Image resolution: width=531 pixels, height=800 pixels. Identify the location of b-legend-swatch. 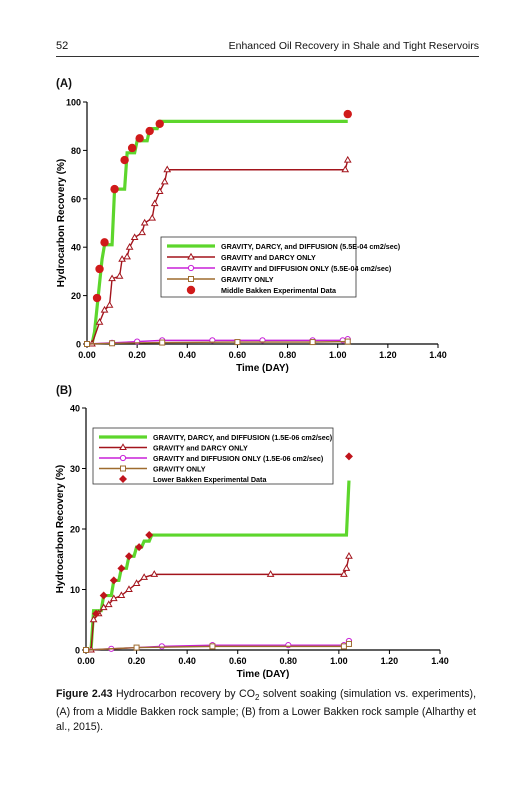
(123, 479).